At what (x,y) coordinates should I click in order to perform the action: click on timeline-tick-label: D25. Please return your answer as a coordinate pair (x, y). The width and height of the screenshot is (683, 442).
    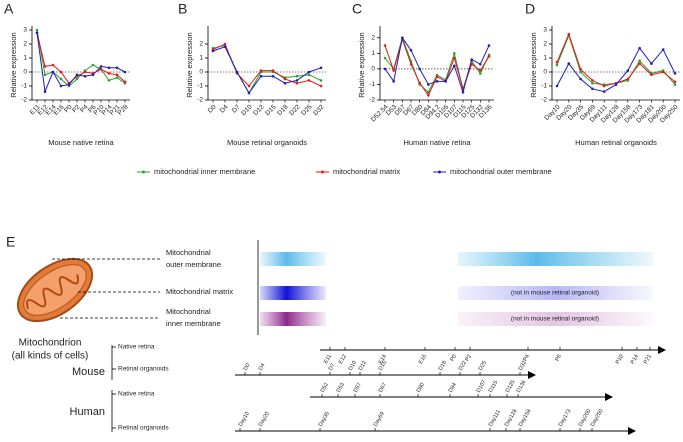
    Looking at the image, I should click on (483, 366).